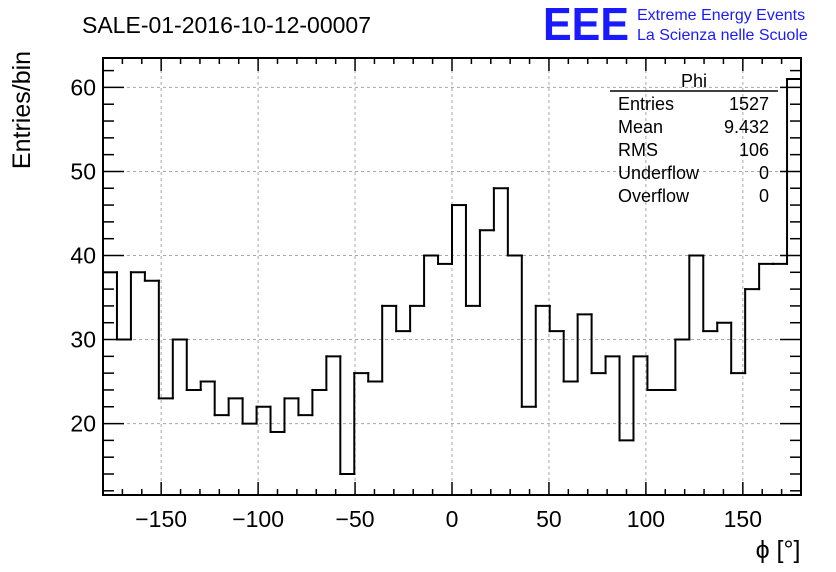 This screenshot has height=572, width=836. Describe the element at coordinates (83, 340) in the screenshot. I see `y-tick-label: 30` at that location.